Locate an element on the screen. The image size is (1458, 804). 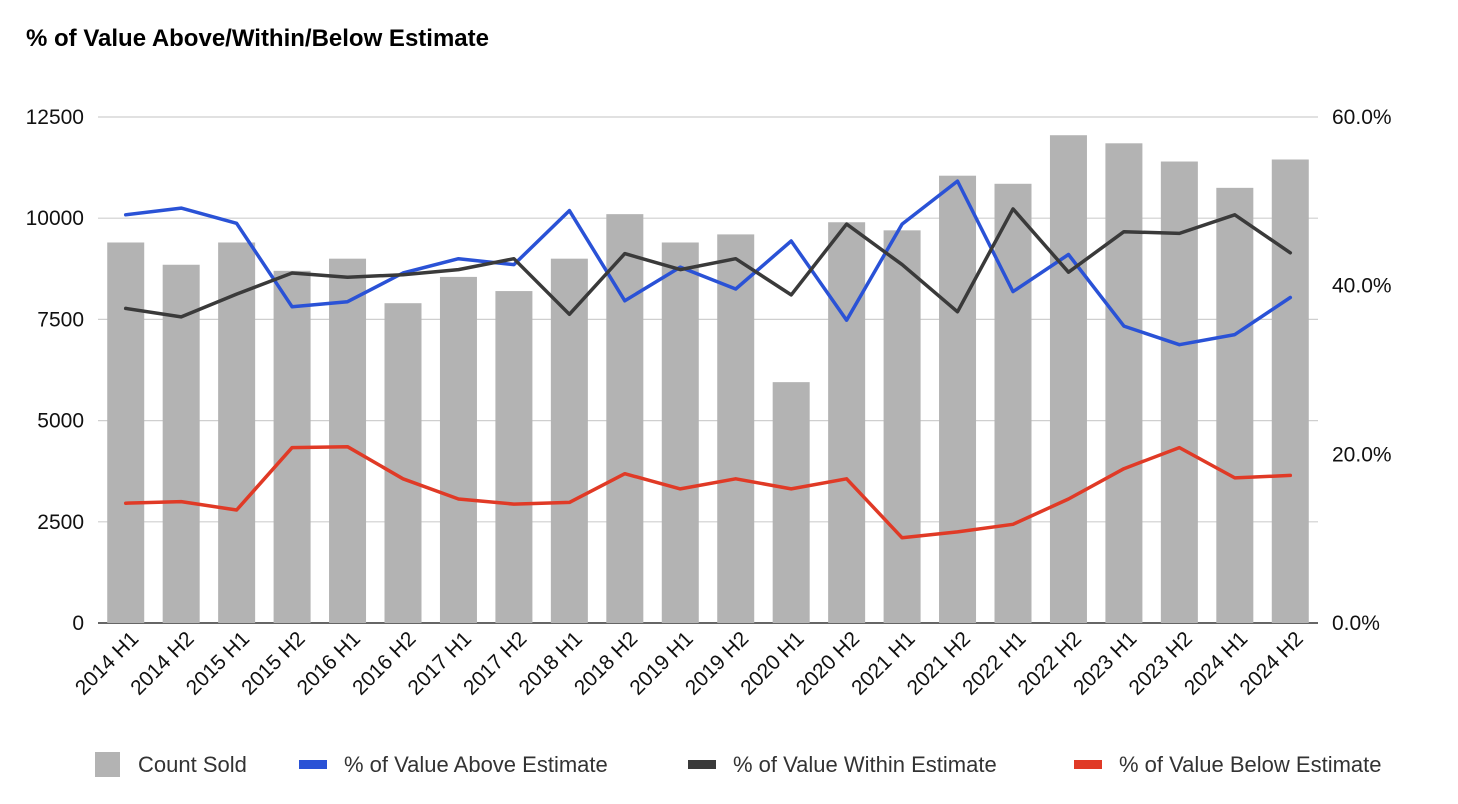
left-tick-label: 7500 is located at coordinates (60, 319).